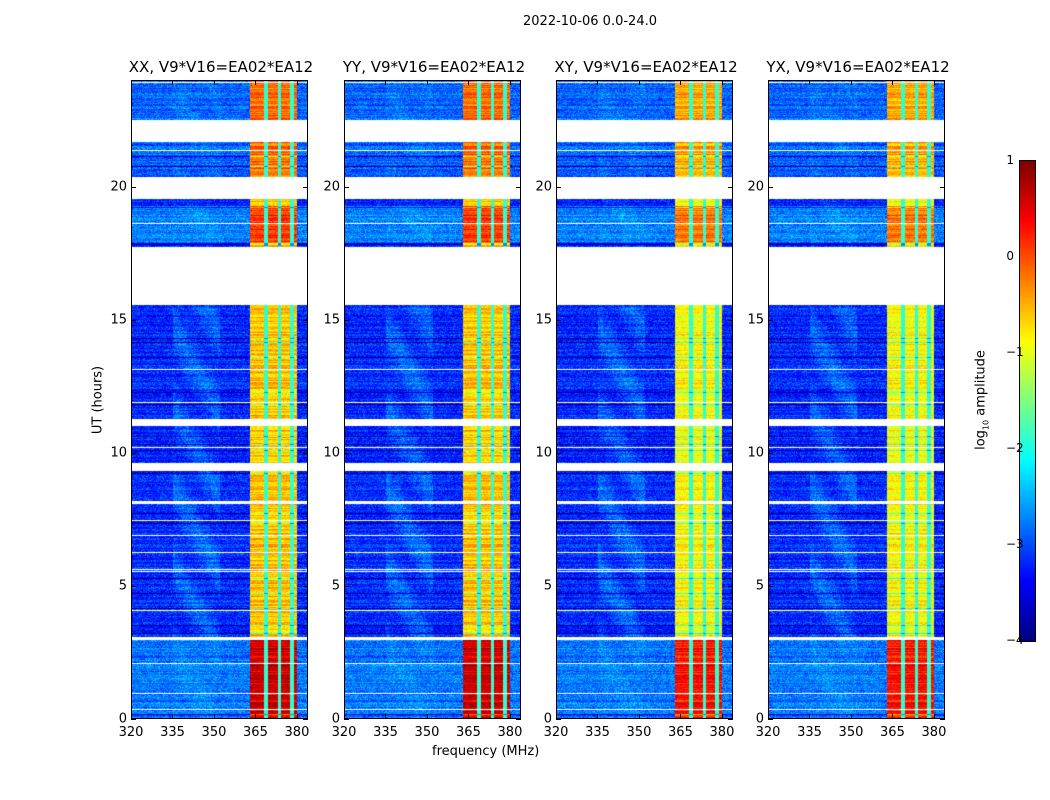 The width and height of the screenshot is (1050, 800). I want to click on colorbar-label: log10 amplitude, so click(982, 400).